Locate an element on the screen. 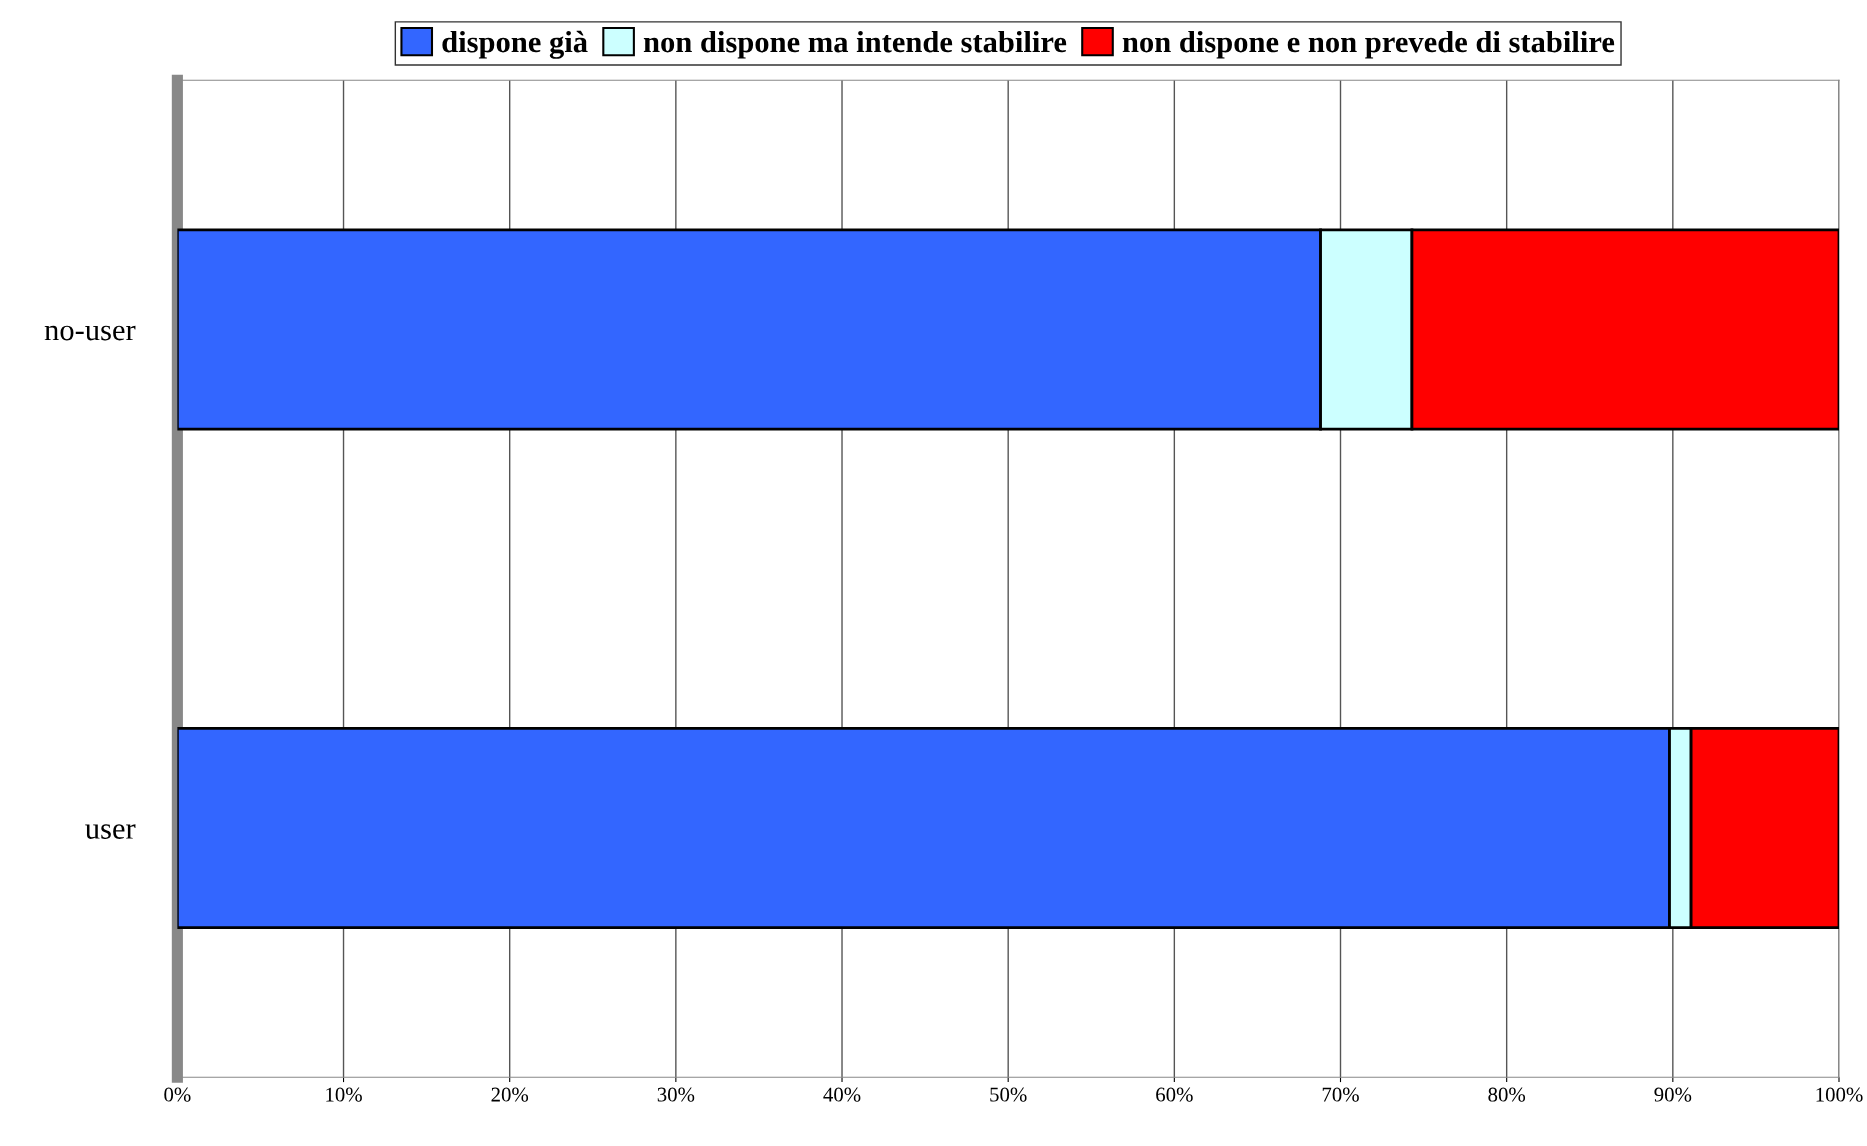 The height and width of the screenshot is (1146, 1867). legend-label: non dispone e non prevede di stabilire is located at coordinates (1368, 44).